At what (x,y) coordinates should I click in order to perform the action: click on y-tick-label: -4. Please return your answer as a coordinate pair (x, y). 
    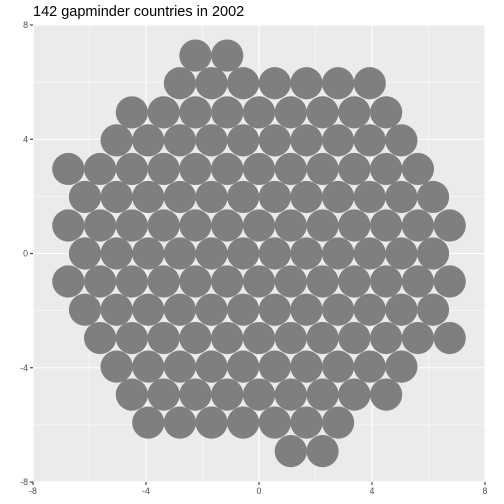
    Looking at the image, I should click on (24, 368).